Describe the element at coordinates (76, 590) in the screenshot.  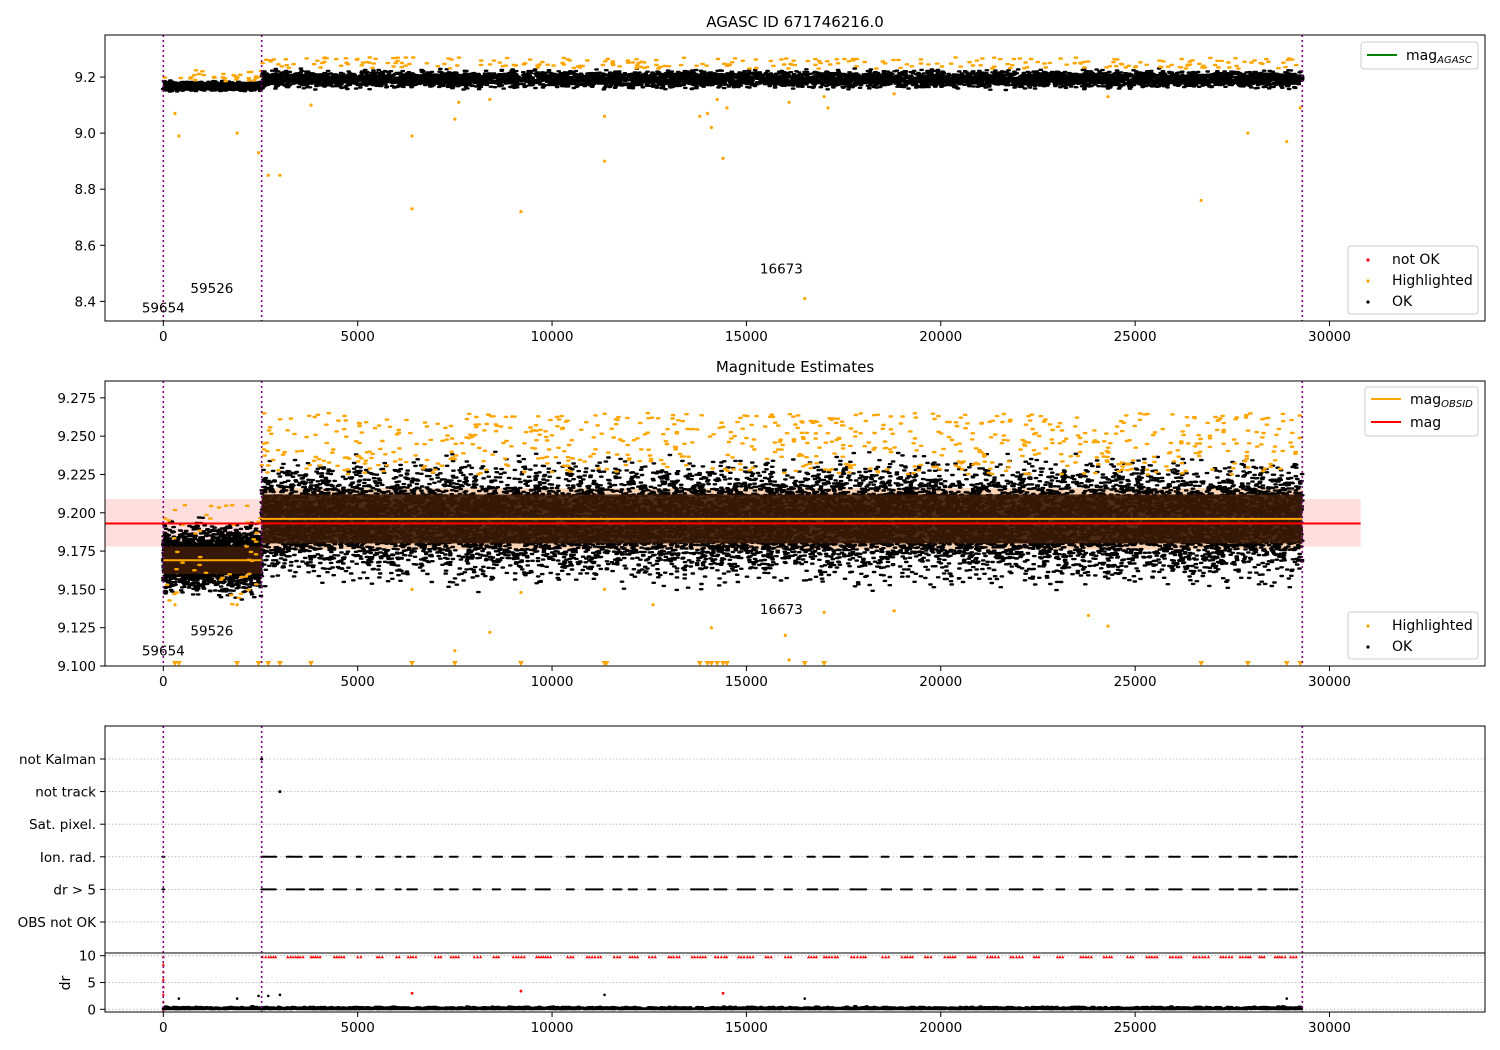
I see `y-tick-label: 9.150` at that location.